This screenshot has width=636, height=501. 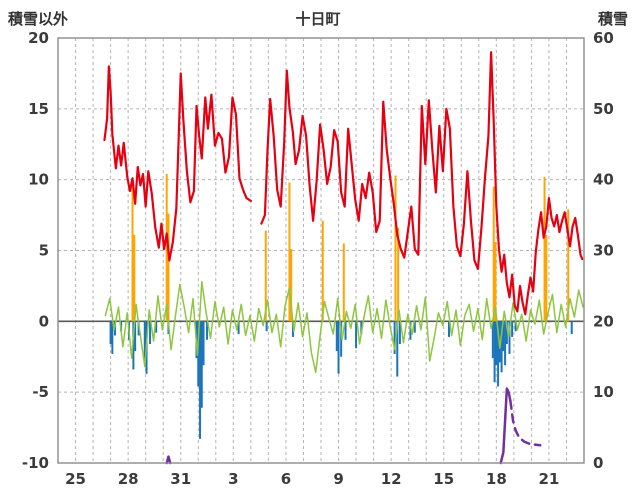 I want to click on x-tick-label: 3, so click(x=233, y=479).